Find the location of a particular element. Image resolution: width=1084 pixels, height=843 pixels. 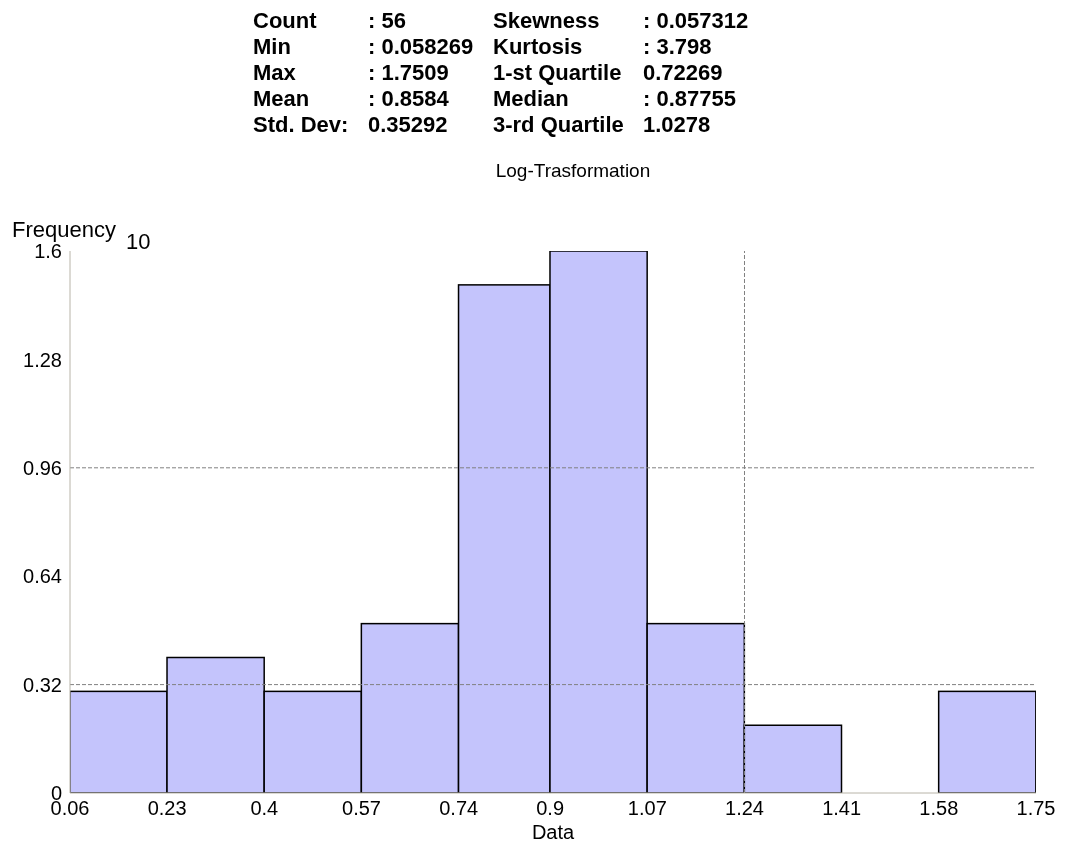

y-tick-label: 0.96 is located at coordinates (42, 467).